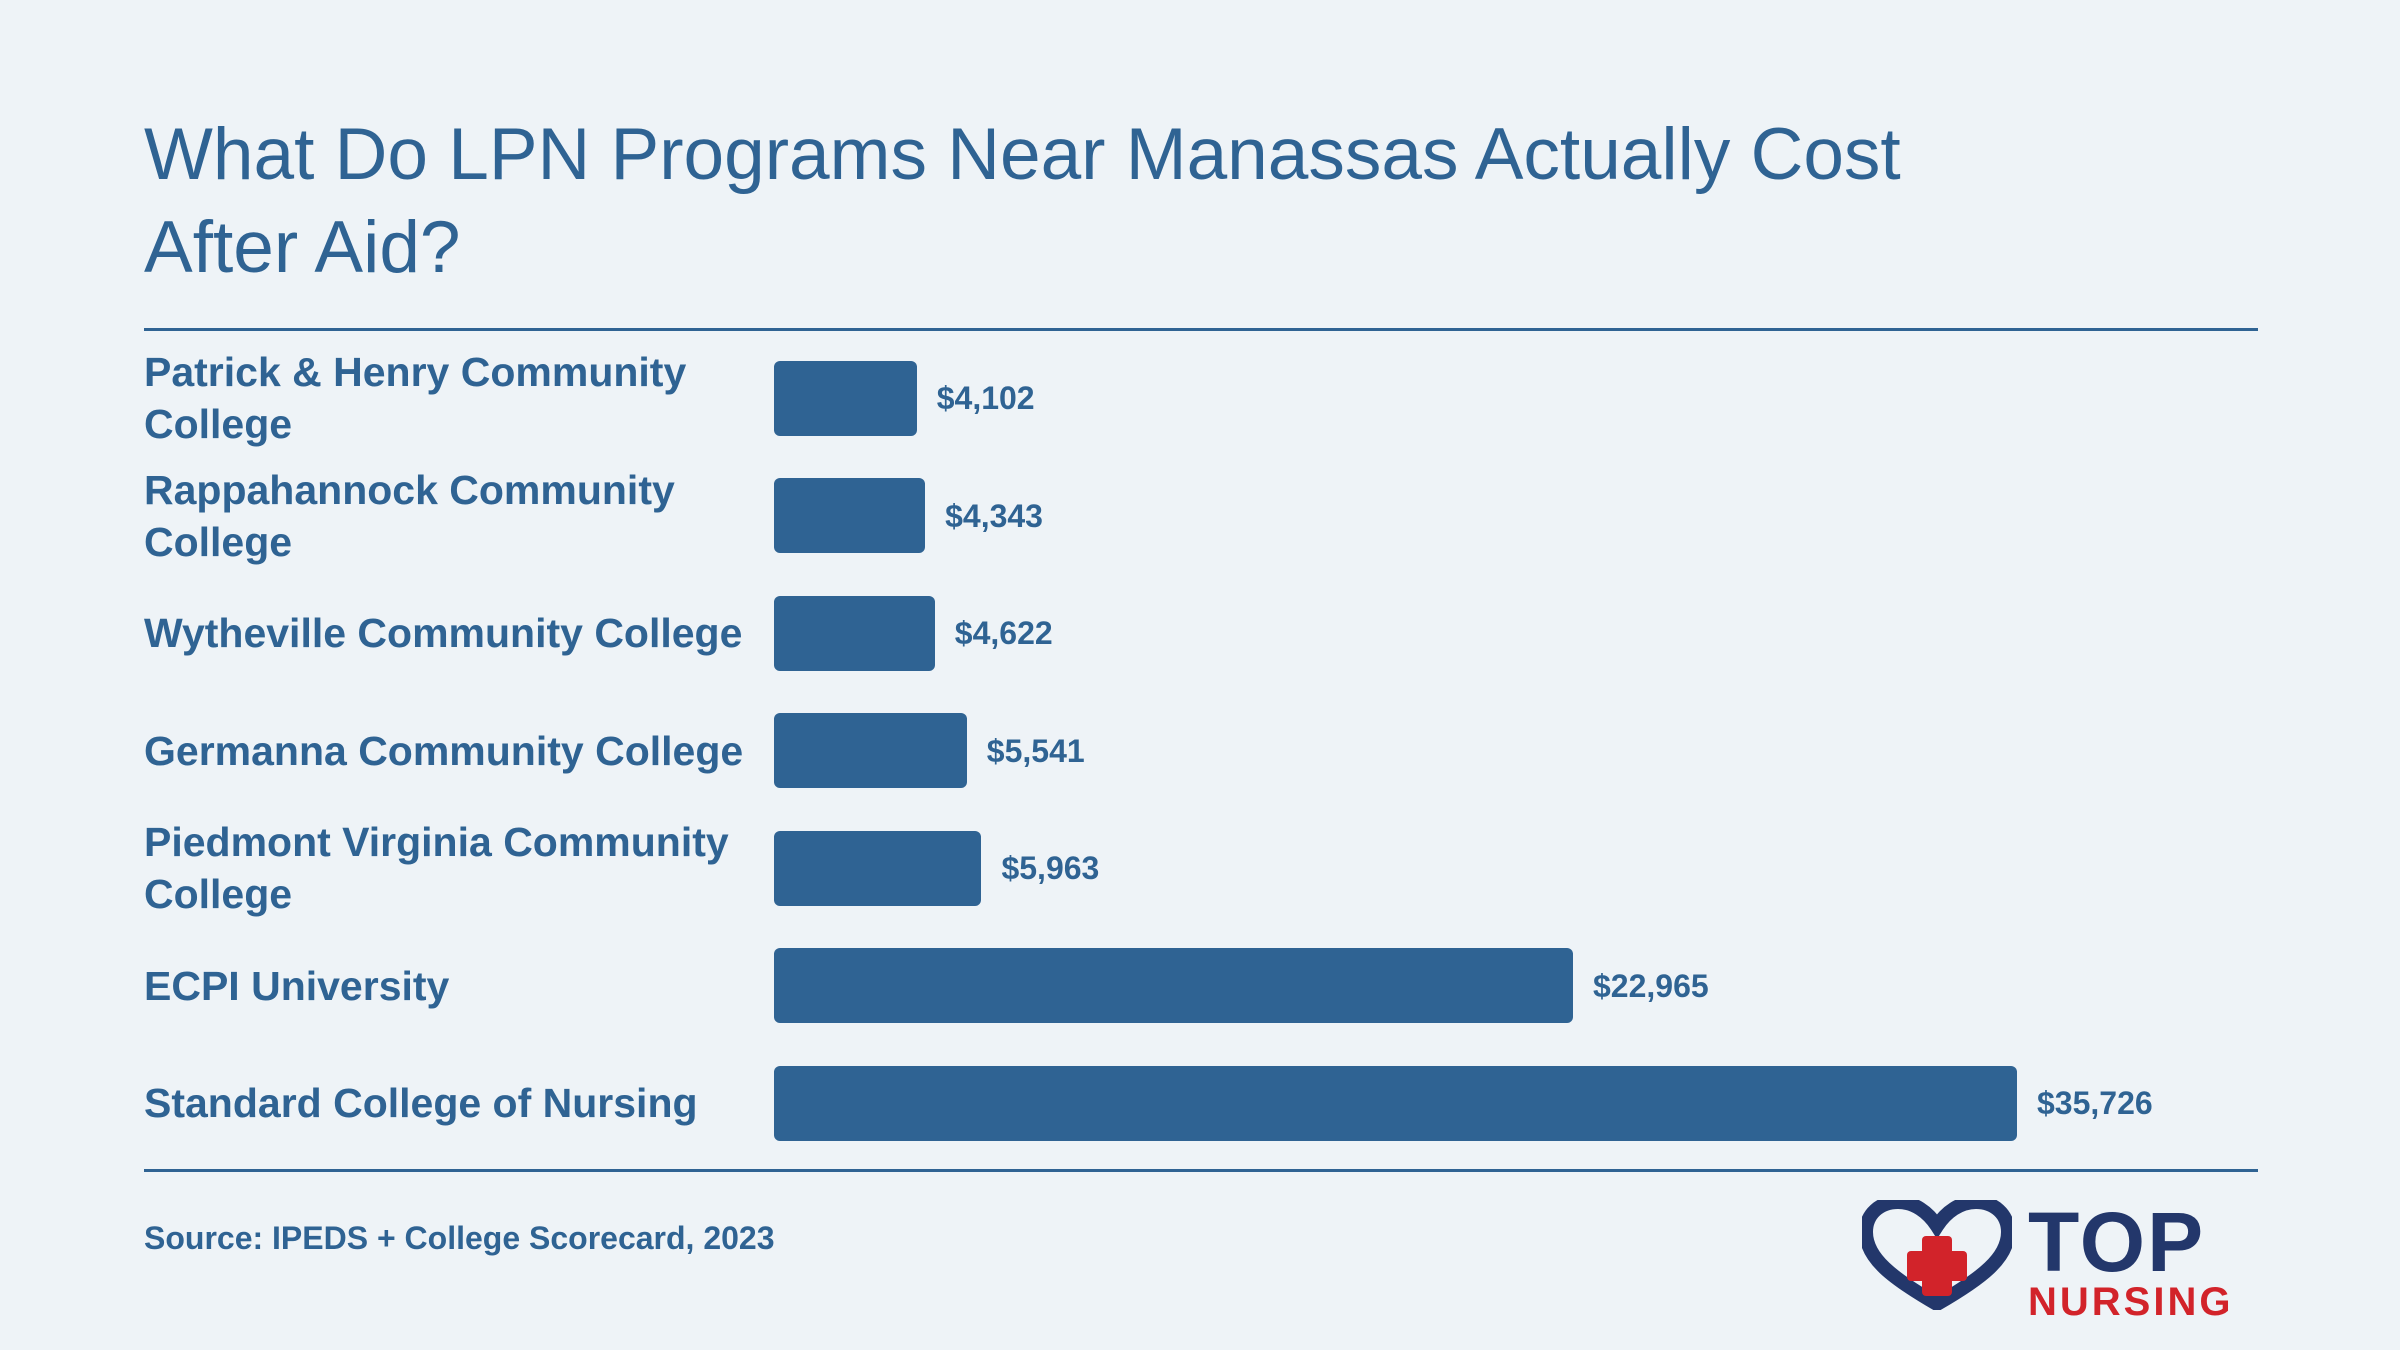 Image resolution: width=2400 pixels, height=1350 pixels. What do you see at coordinates (1201, 1170) in the screenshot?
I see `bottom-divider` at bounding box center [1201, 1170].